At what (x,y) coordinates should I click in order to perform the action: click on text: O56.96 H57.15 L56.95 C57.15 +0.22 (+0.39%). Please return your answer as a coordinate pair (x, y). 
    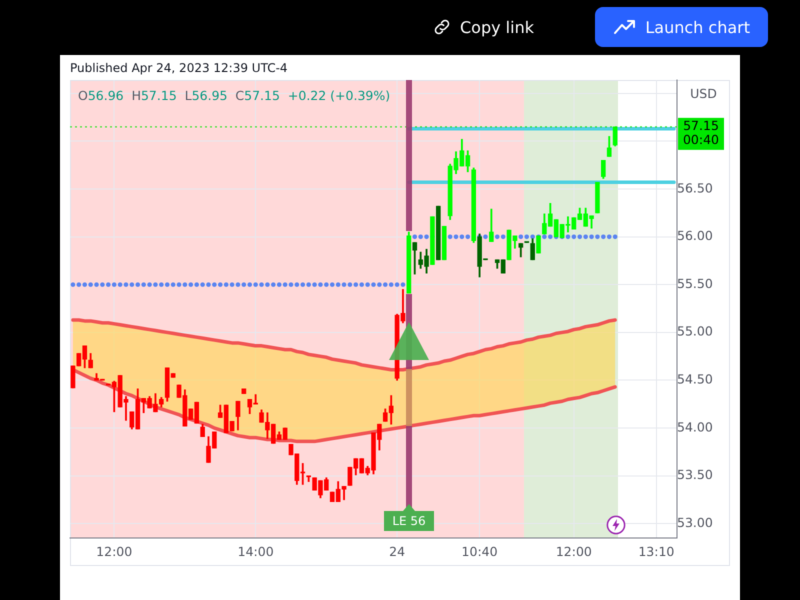
    Looking at the image, I should click on (234, 95).